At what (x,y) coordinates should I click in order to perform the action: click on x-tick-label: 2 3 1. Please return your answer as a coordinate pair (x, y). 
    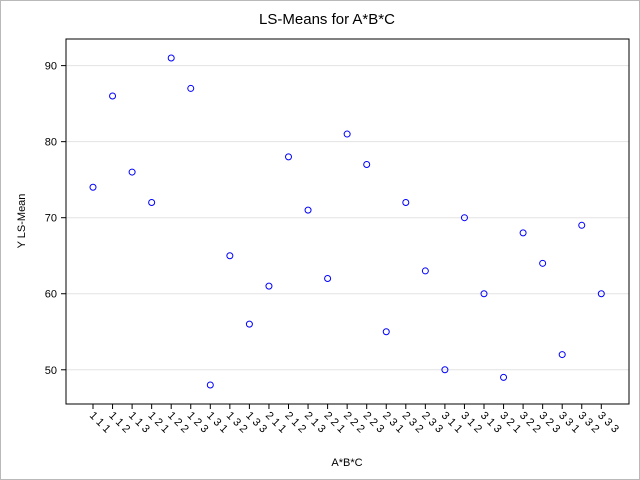
    Looking at the image, I should click on (393, 423).